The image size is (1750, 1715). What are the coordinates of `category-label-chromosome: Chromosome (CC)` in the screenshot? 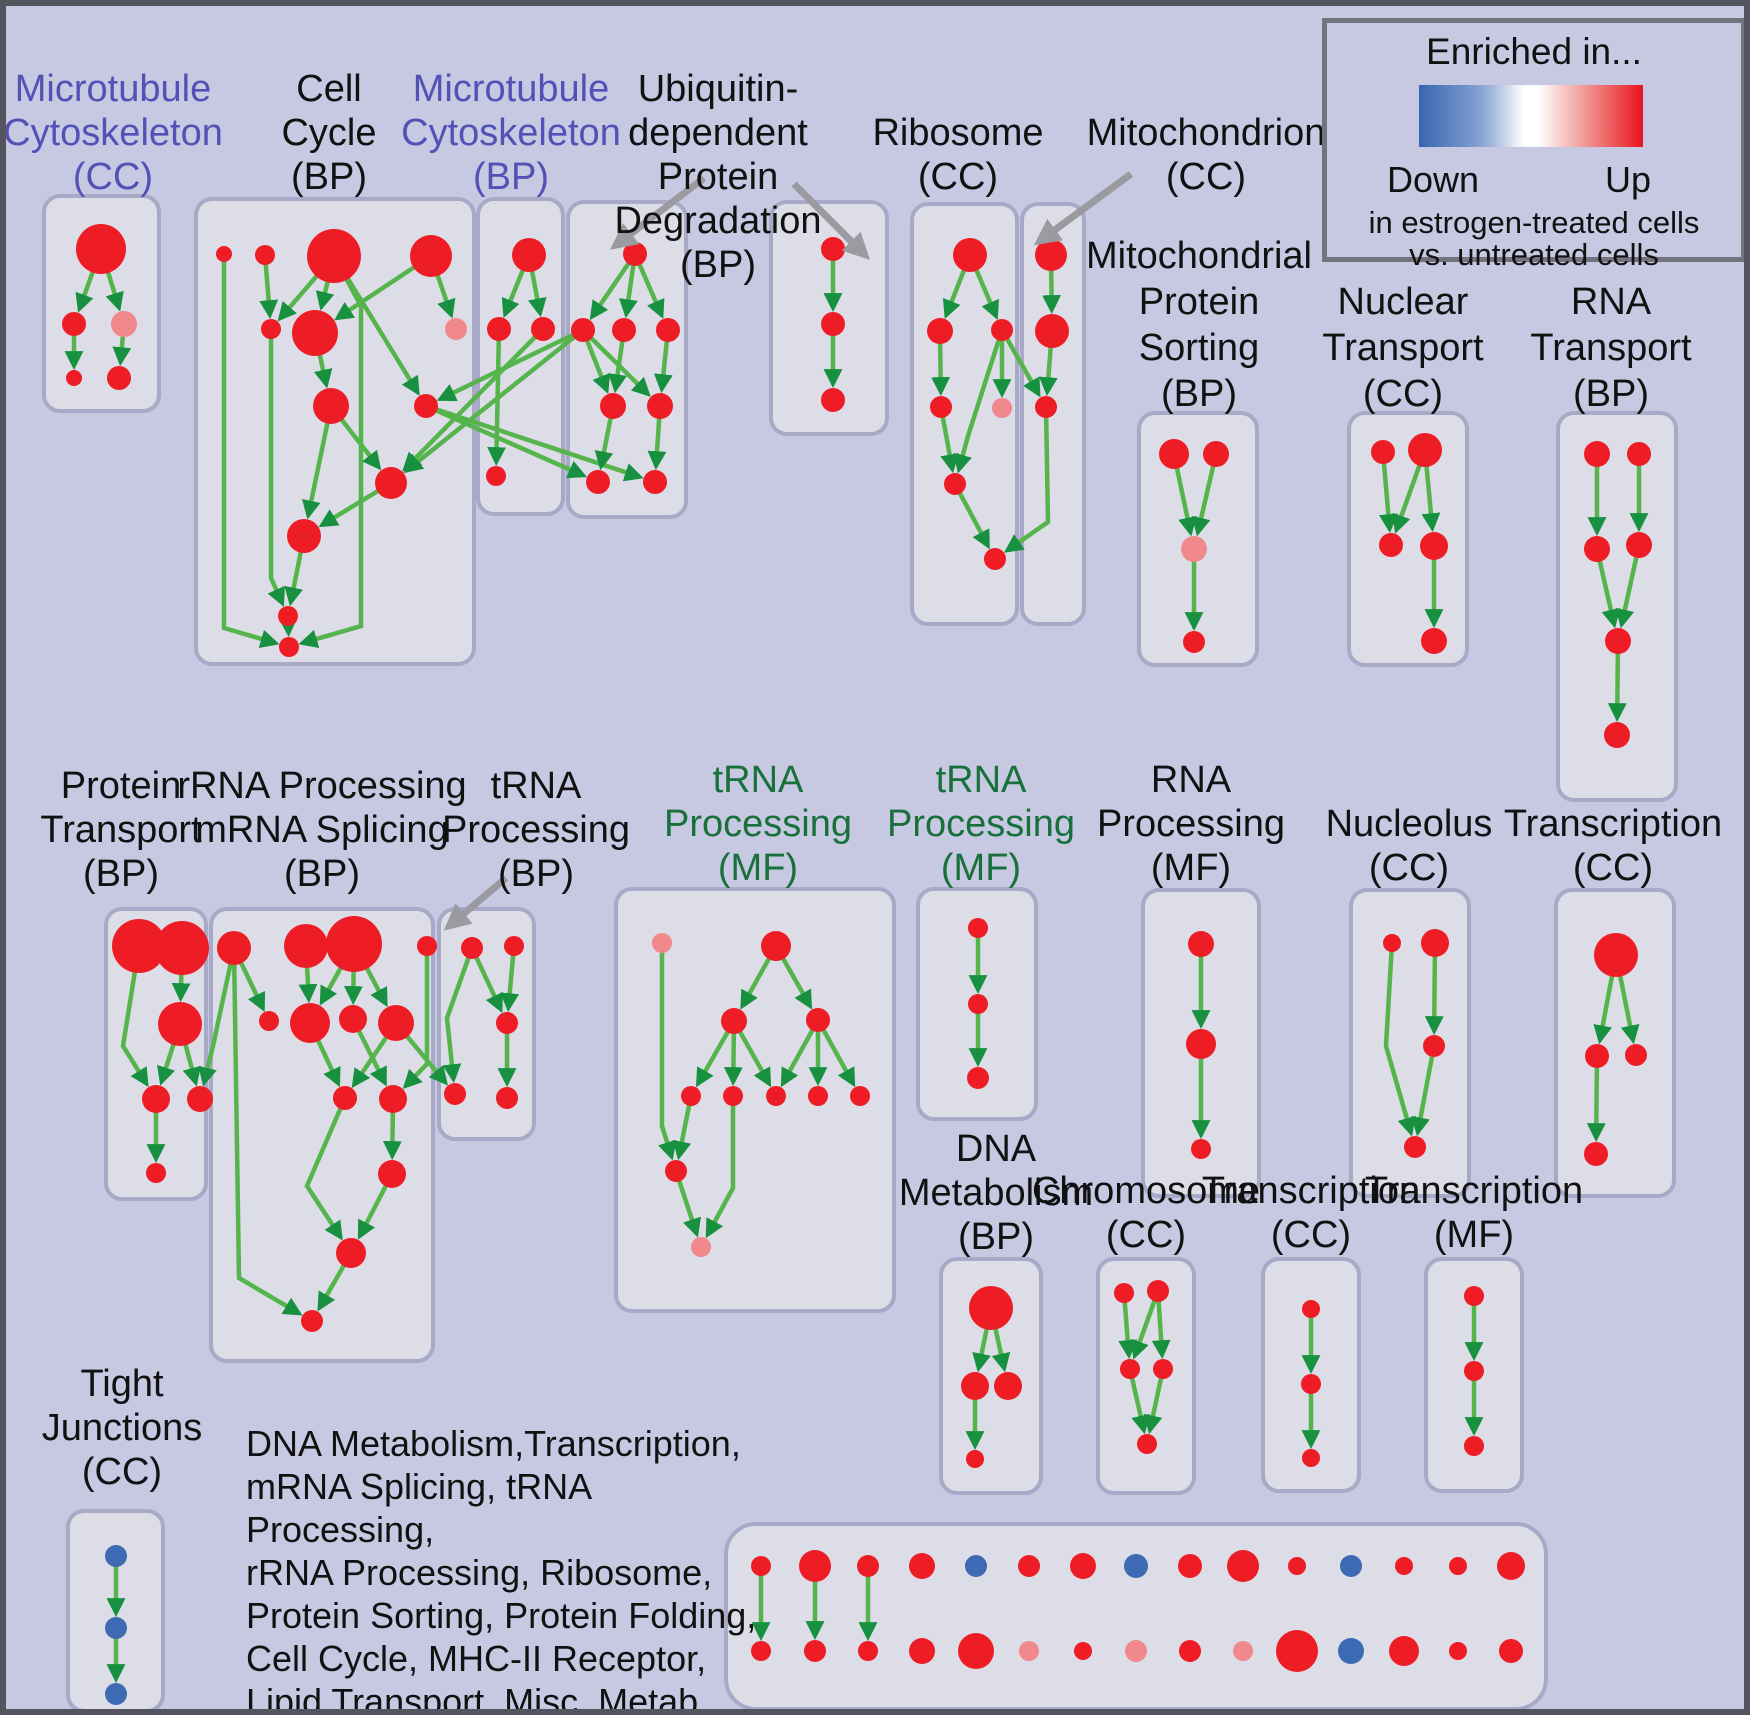 It's located at (1146, 1213).